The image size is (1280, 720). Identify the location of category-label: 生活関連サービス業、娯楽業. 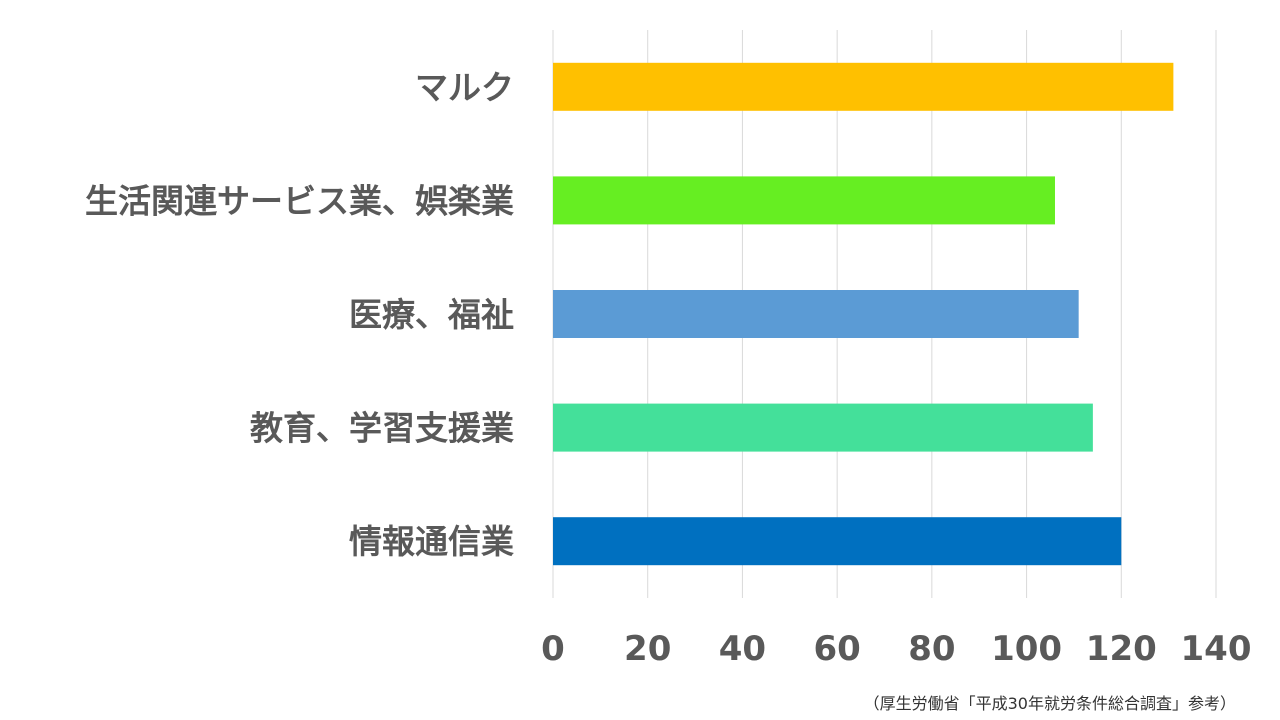
(299, 200).